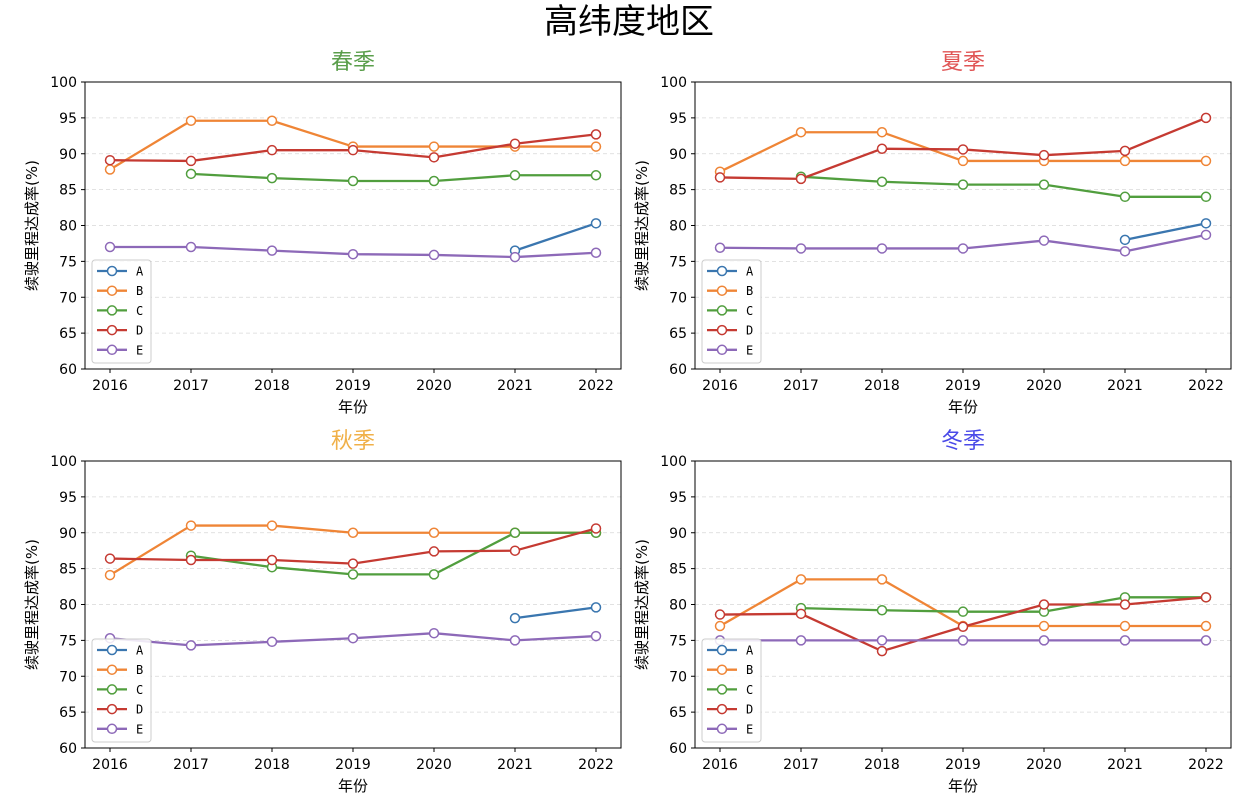 The image size is (1258, 802). What do you see at coordinates (68, 498) in the screenshot?
I see `y-tick-label: 95` at bounding box center [68, 498].